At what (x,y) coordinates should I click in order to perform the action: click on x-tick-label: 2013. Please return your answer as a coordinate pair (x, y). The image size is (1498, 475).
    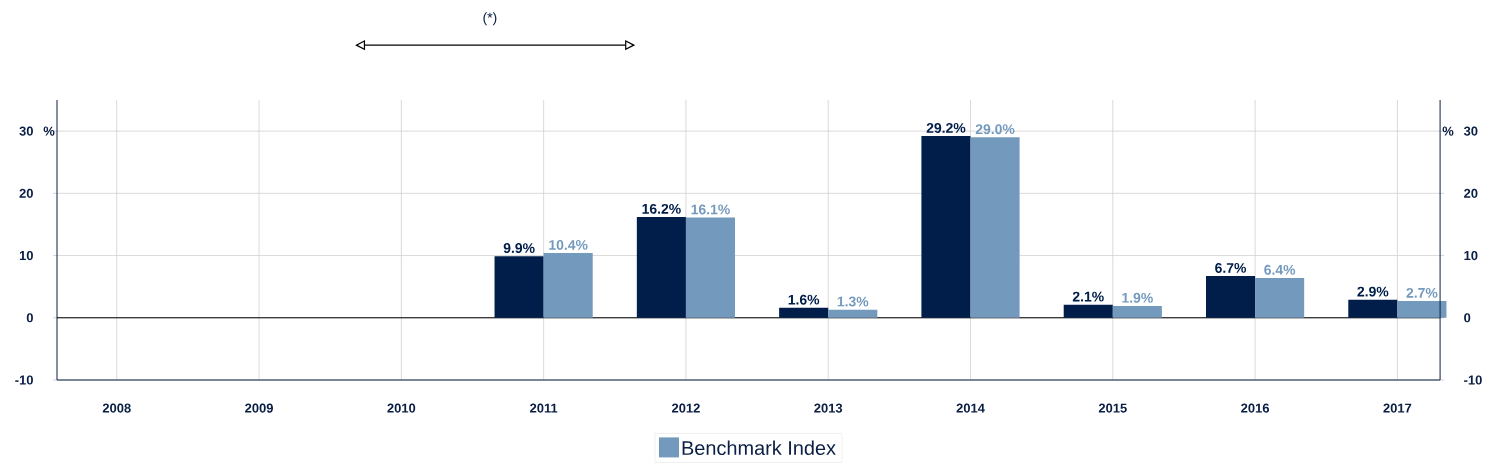
    Looking at the image, I should click on (828, 408).